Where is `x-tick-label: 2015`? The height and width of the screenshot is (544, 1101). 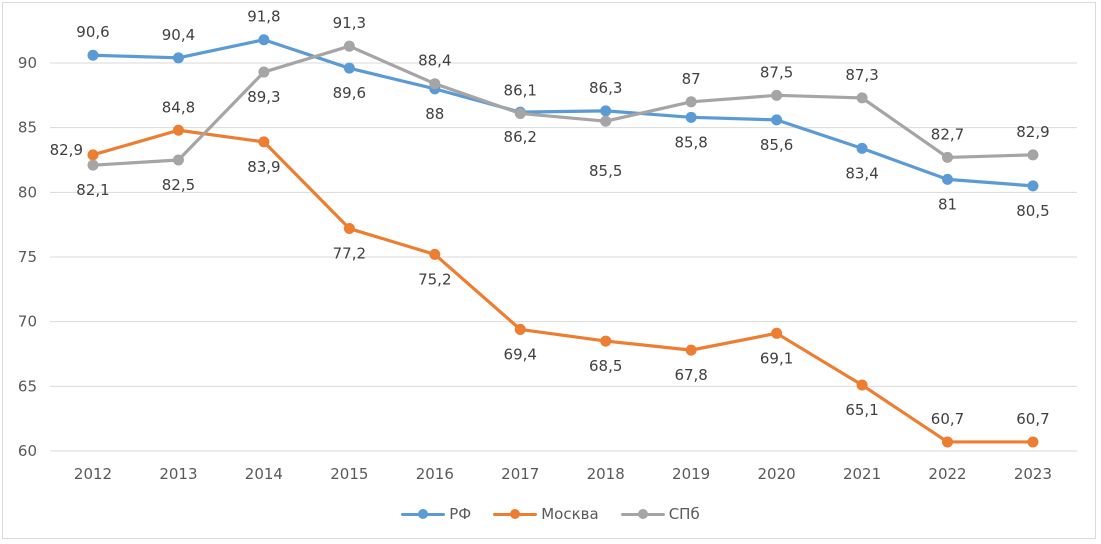
x-tick-label: 2015 is located at coordinates (349, 474).